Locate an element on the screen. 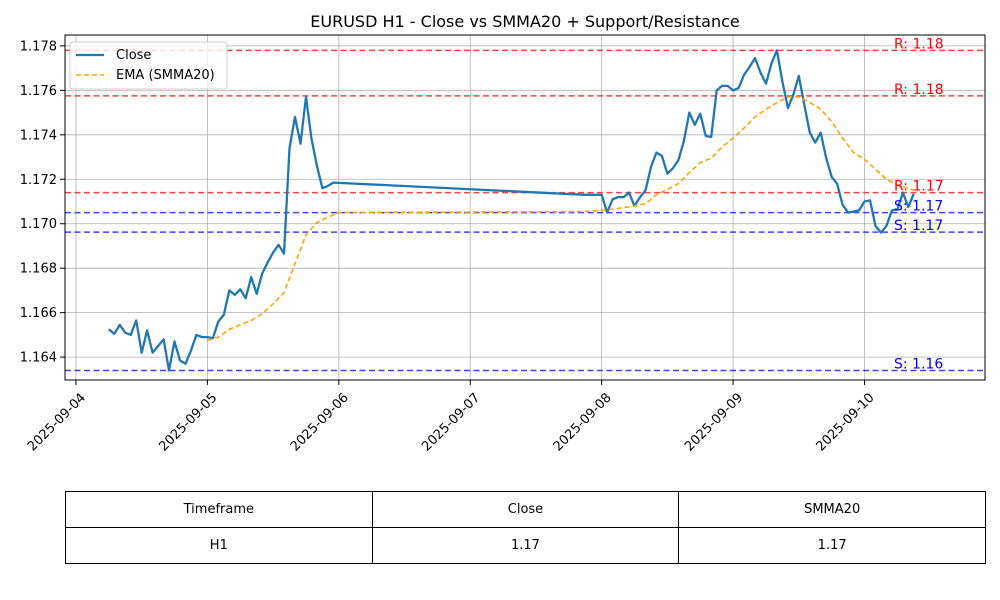 This screenshot has height=600, width=1000. table-cell-close: 1.17 is located at coordinates (525, 545).